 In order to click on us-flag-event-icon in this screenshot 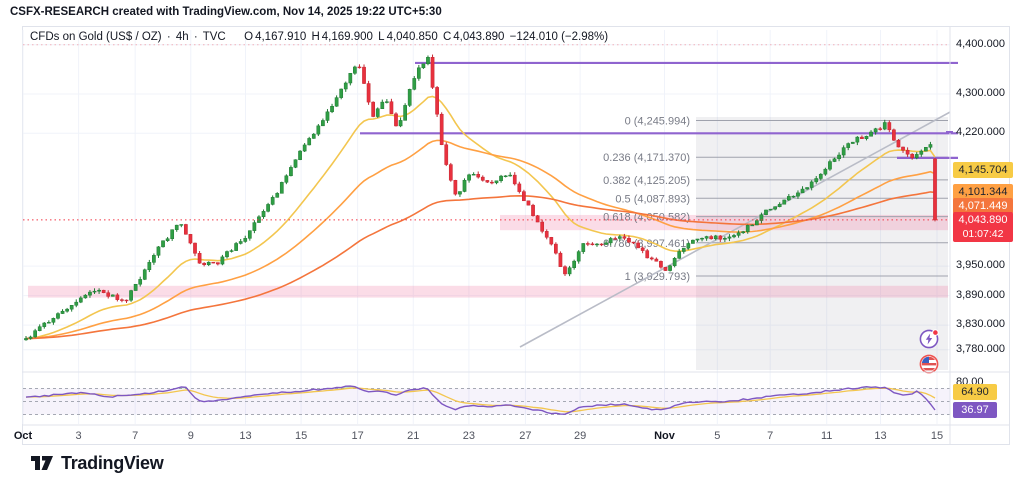, I will do `click(929, 364)`.